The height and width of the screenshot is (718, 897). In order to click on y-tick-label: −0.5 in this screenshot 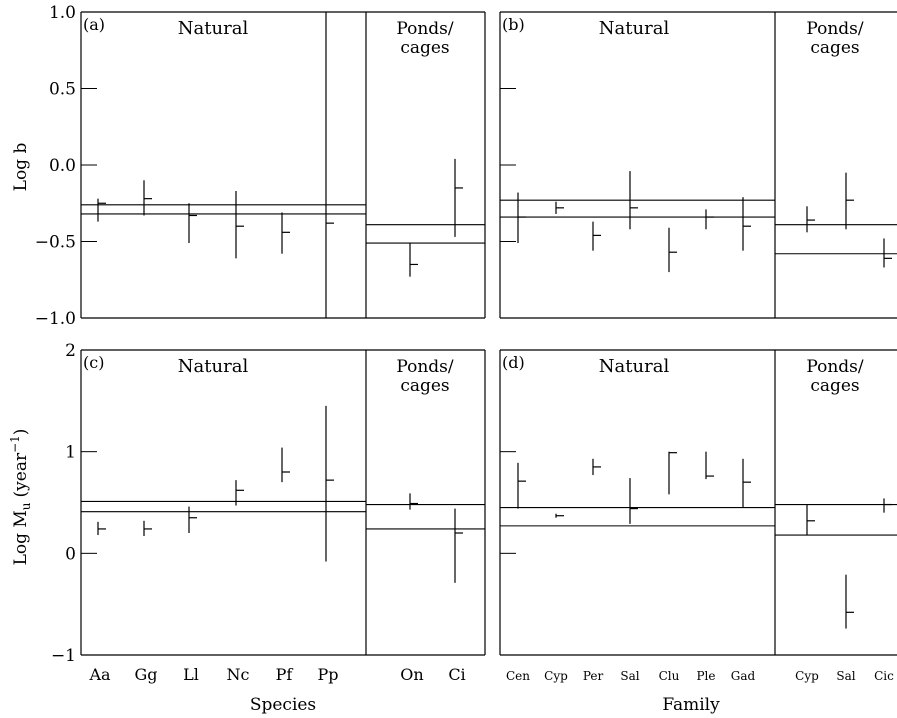, I will do `click(55, 243)`.